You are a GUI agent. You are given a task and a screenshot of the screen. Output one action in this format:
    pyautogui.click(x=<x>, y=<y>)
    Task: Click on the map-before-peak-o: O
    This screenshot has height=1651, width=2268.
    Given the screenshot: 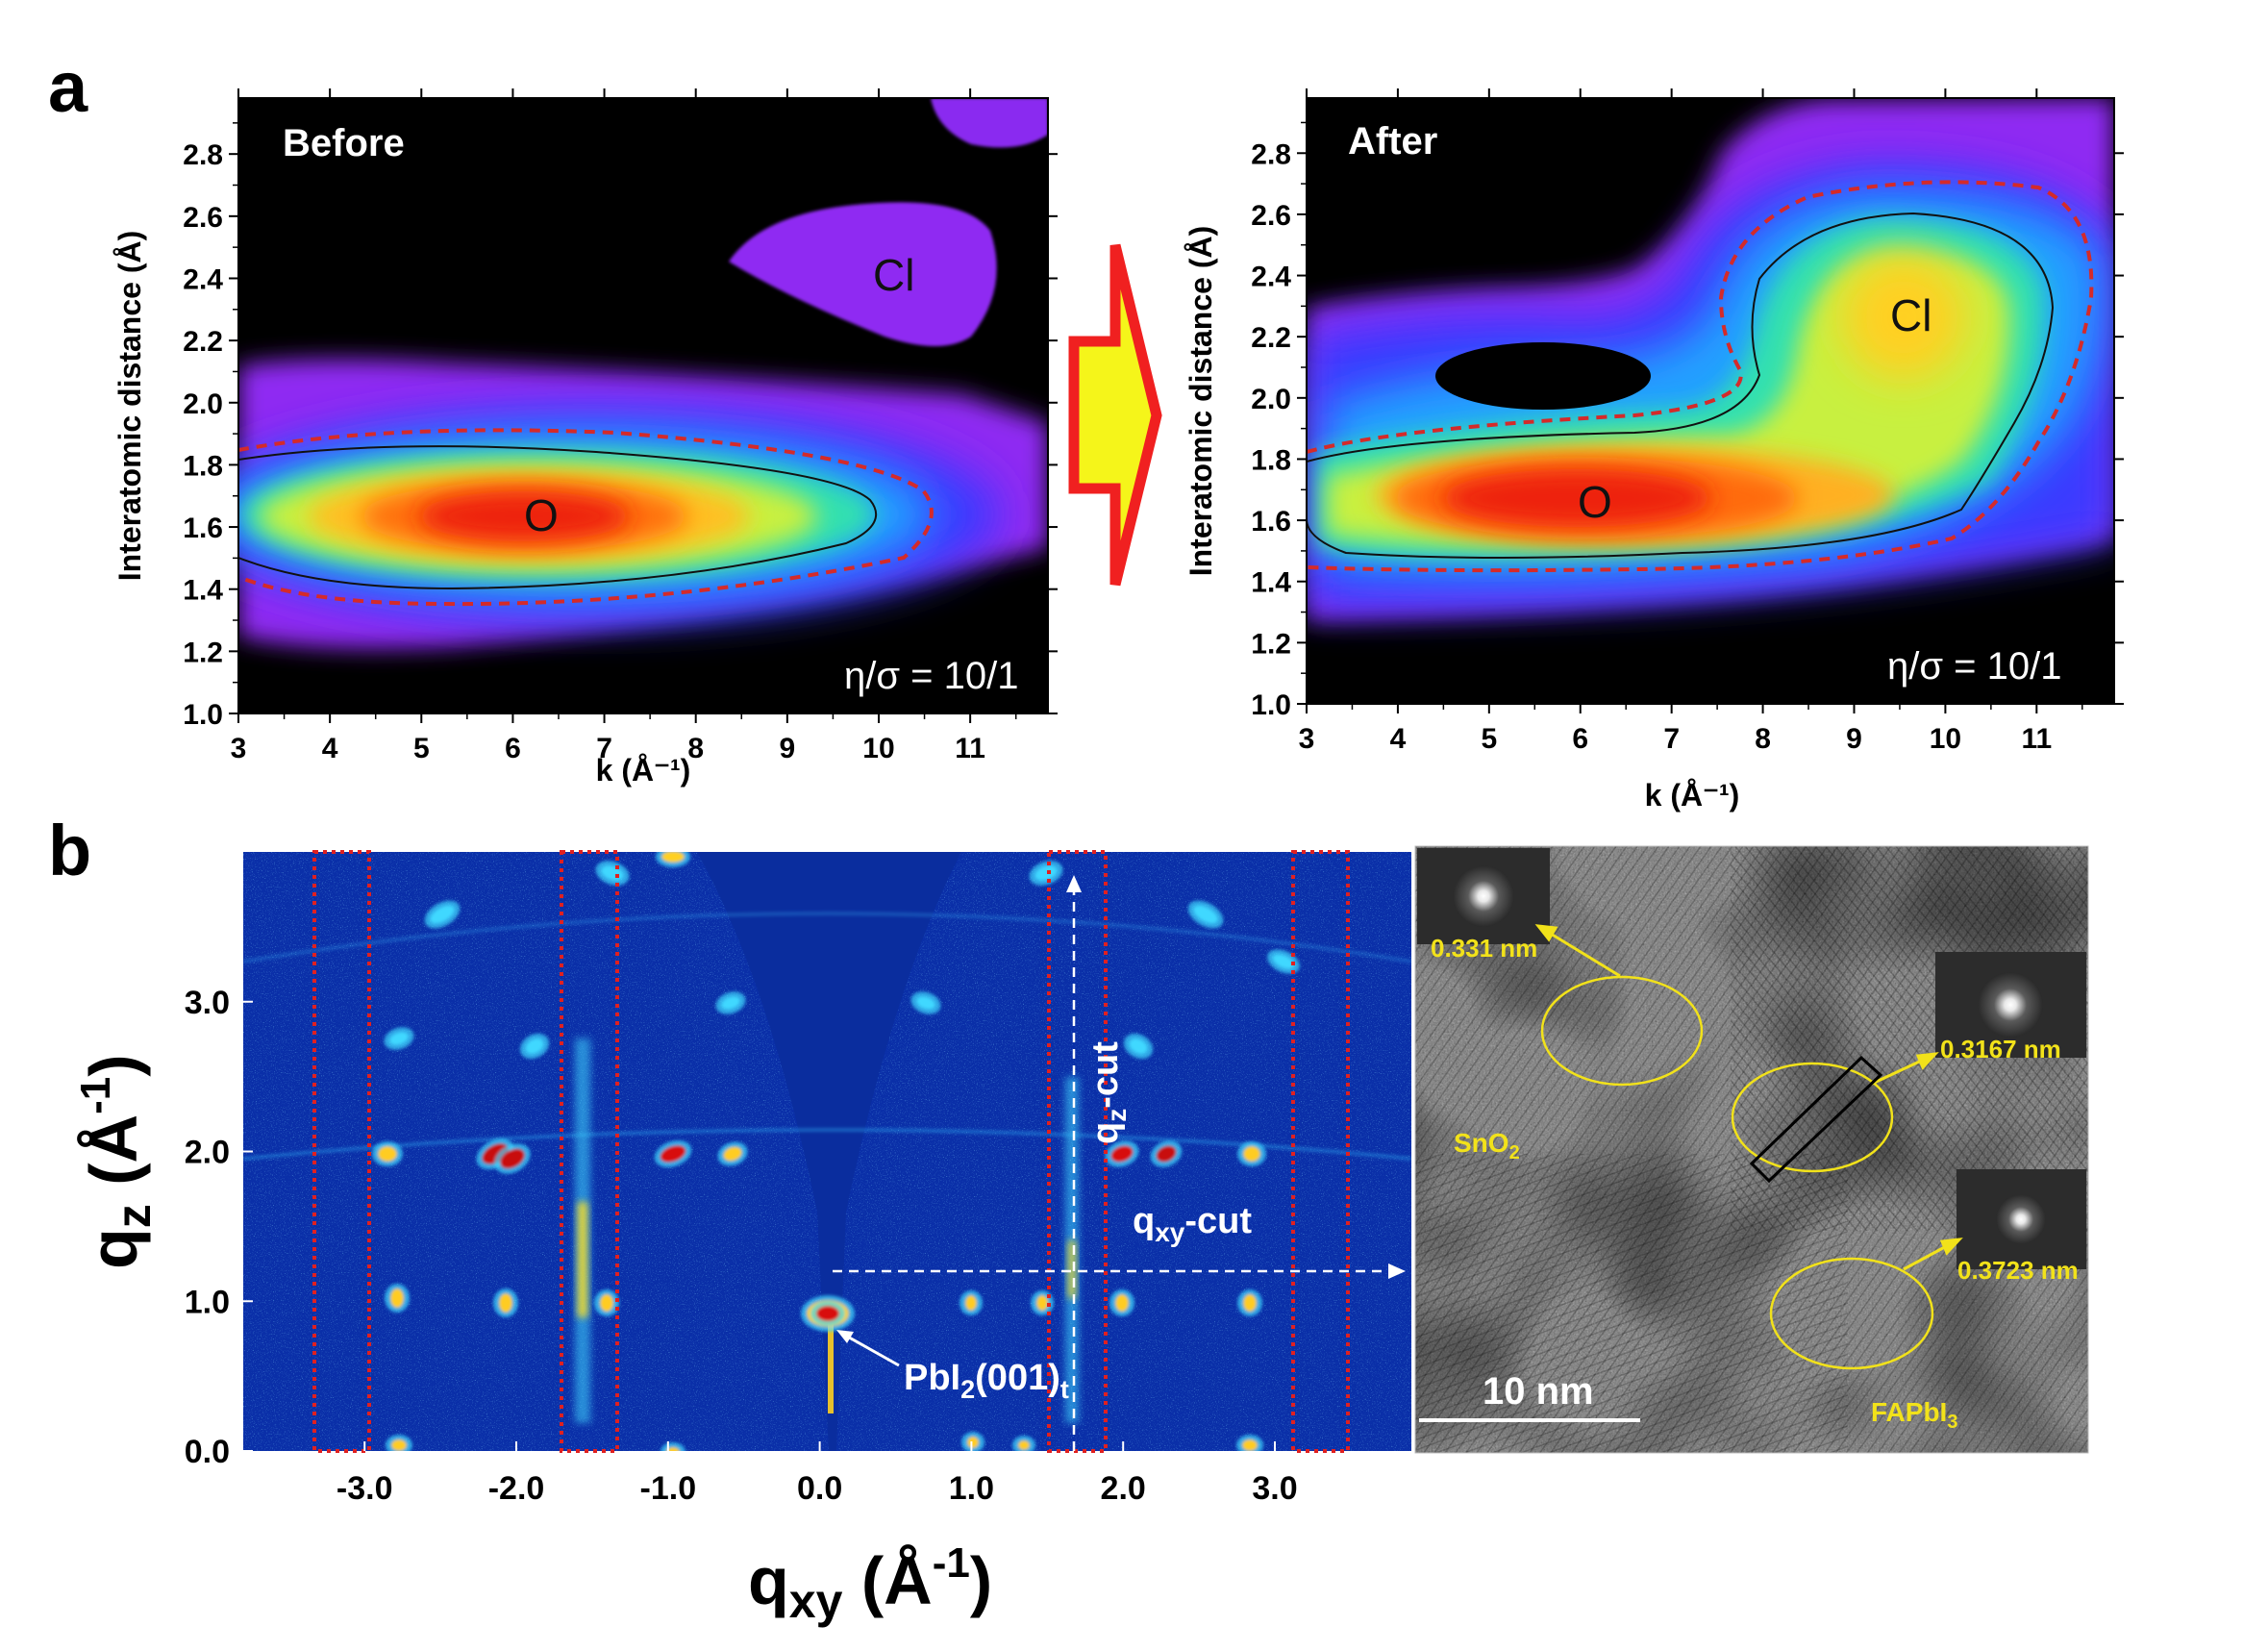 What is the action you would take?
    pyautogui.click(x=541, y=515)
    